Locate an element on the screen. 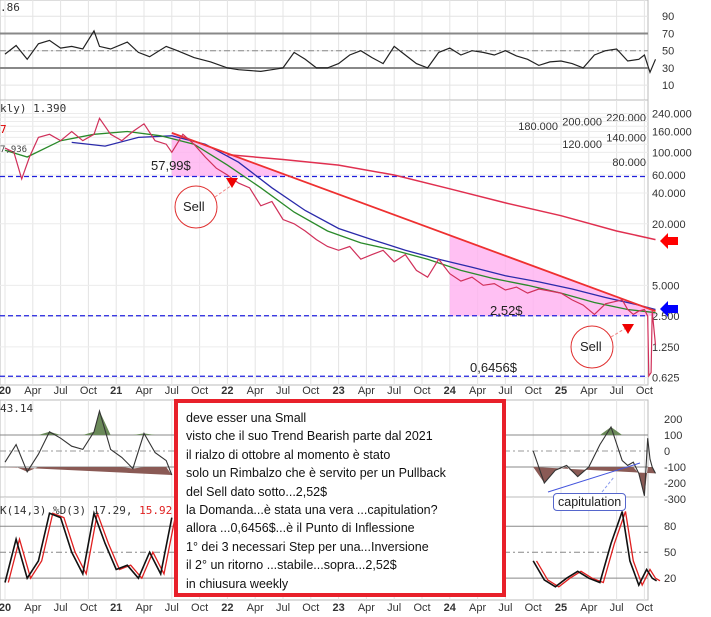  price-red-label: 7 is located at coordinates (3, 129).